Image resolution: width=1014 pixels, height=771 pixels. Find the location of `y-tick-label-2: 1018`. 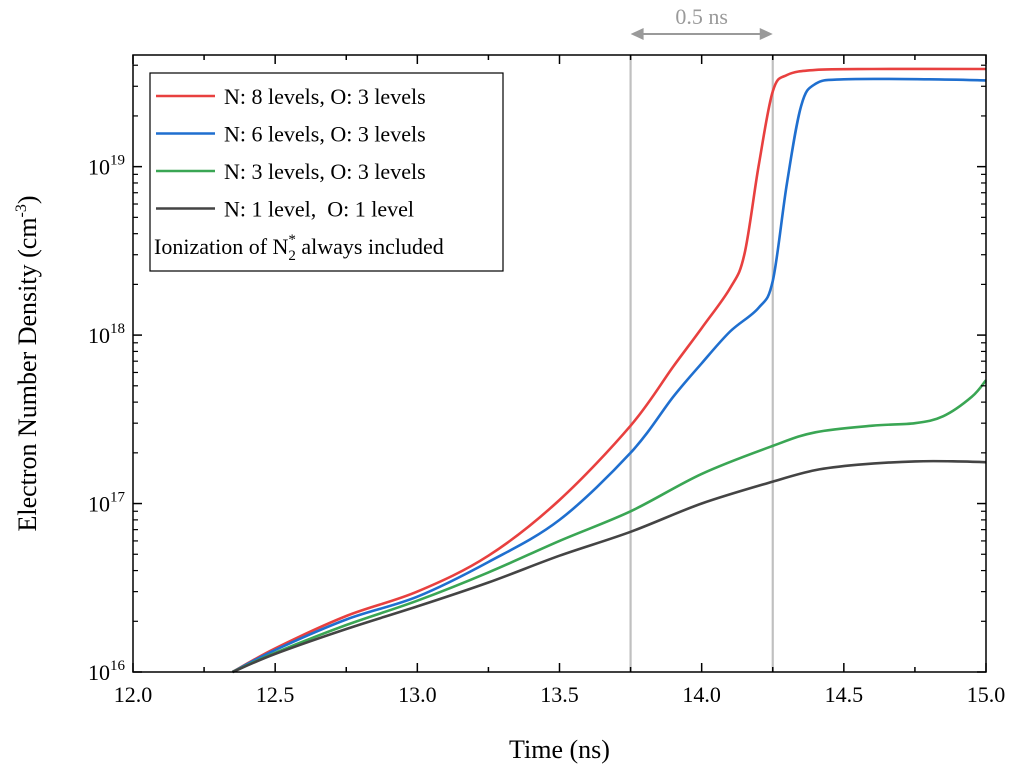

y-tick-label-2: 1018 is located at coordinates (106, 334).